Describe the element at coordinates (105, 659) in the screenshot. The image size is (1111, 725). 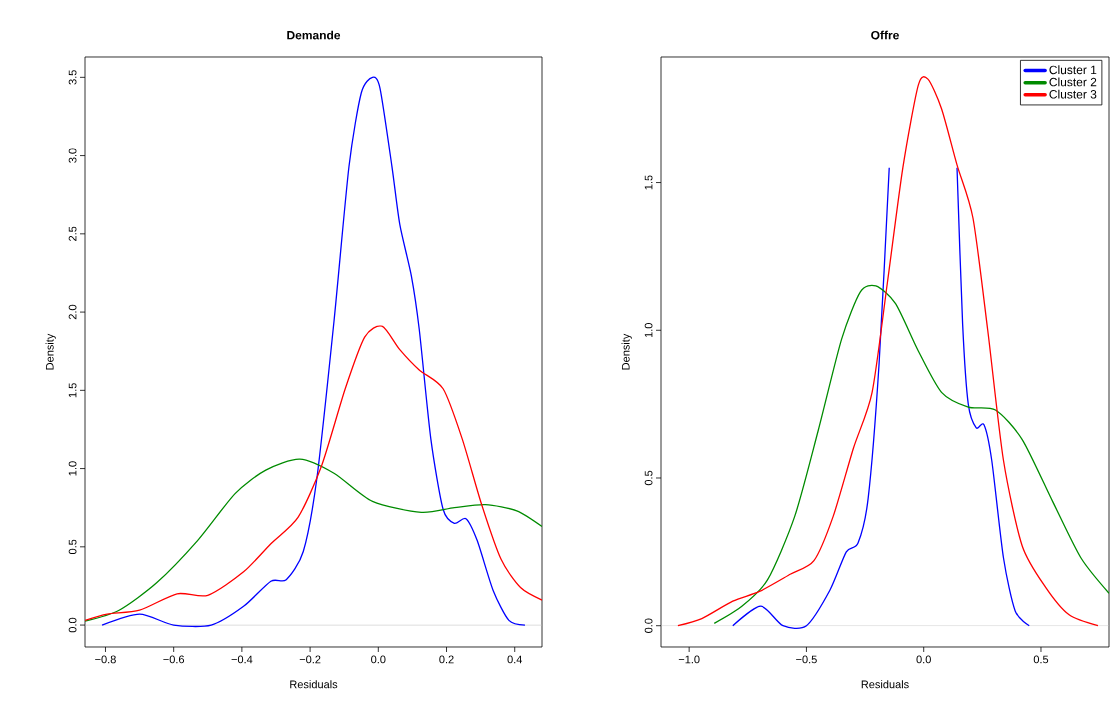
I see `x-tick-label: −0.8` at that location.